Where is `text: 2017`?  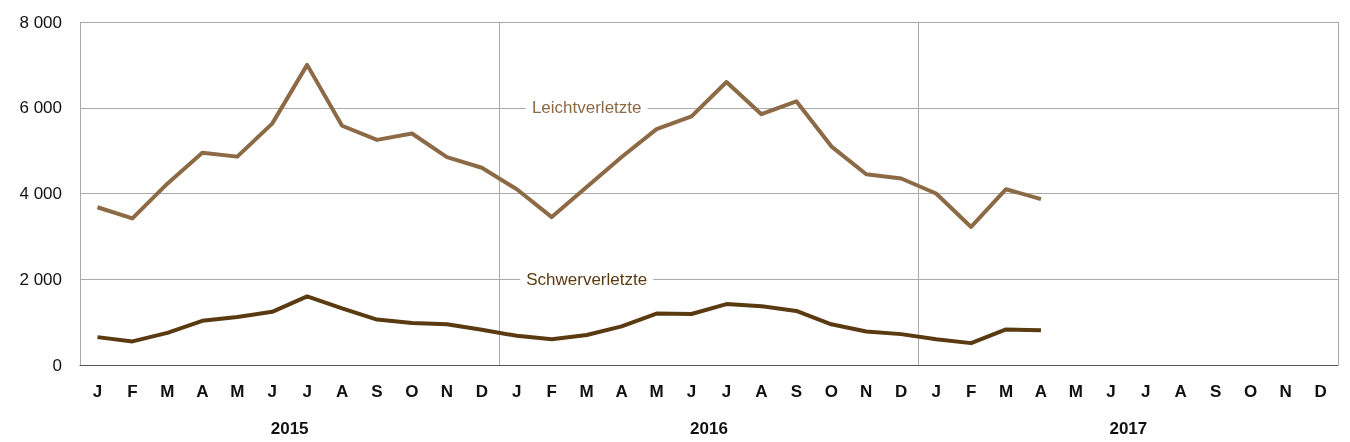
text: 2017 is located at coordinates (1128, 428).